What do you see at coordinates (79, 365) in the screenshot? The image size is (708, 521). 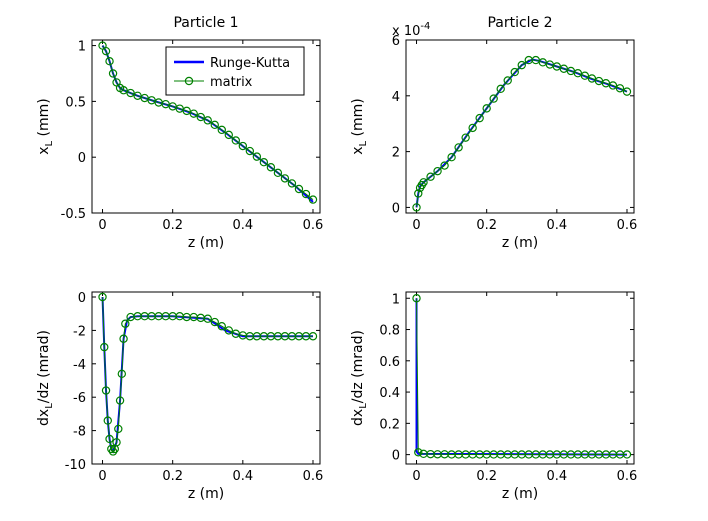 I see `y-tick-label: -4` at bounding box center [79, 365].